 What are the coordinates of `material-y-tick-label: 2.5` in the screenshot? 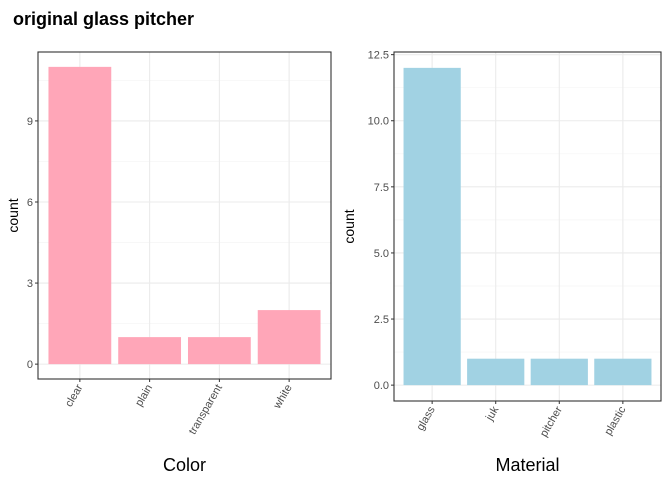 It's located at (381, 320).